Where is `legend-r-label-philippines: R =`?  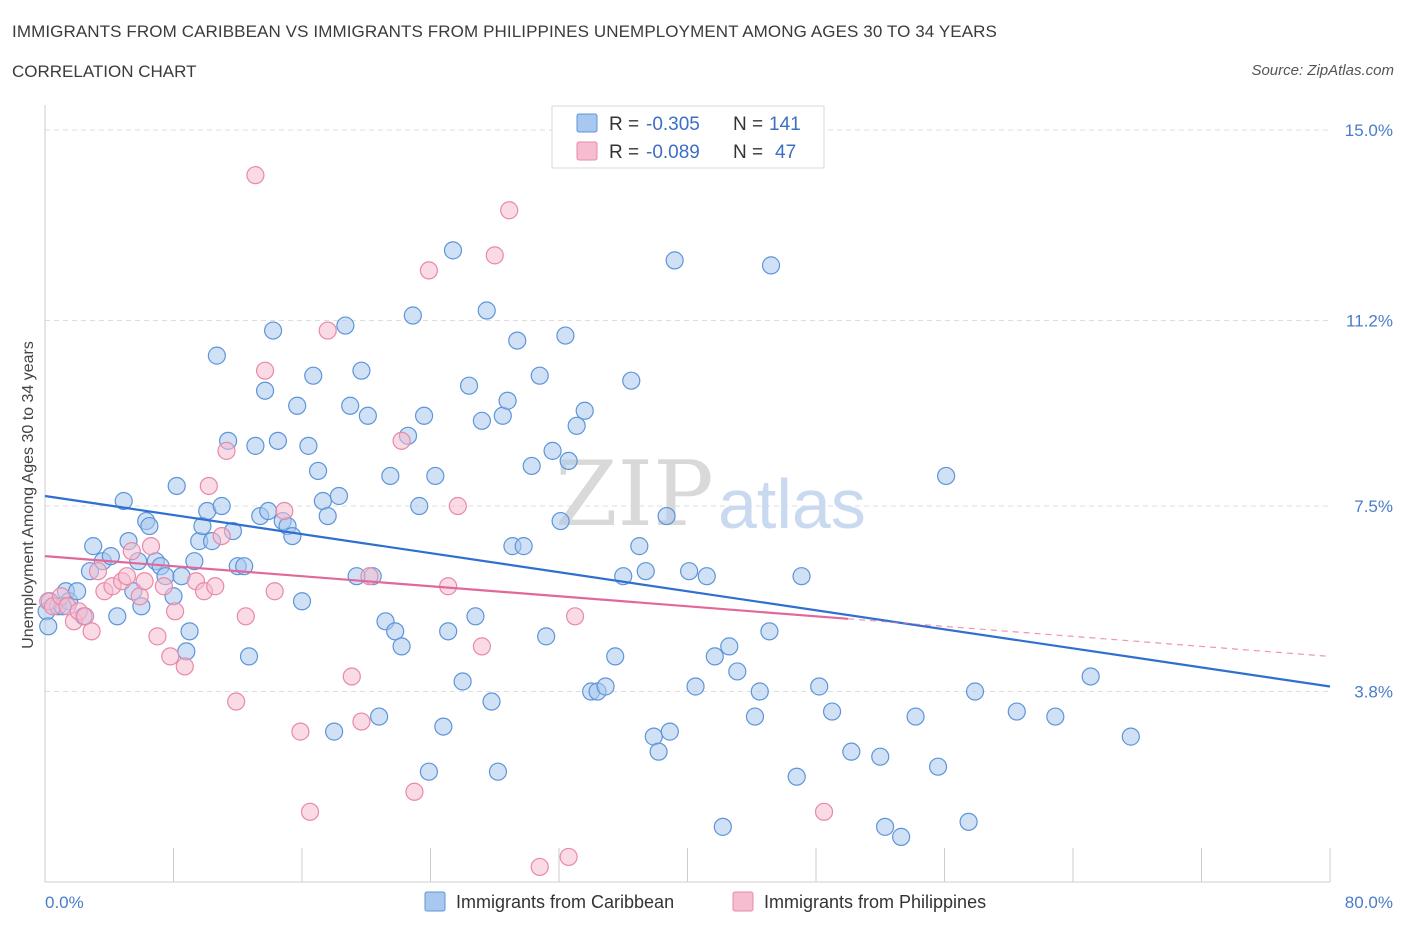
legend-r-label-philippines: R = is located at coordinates (624, 152).